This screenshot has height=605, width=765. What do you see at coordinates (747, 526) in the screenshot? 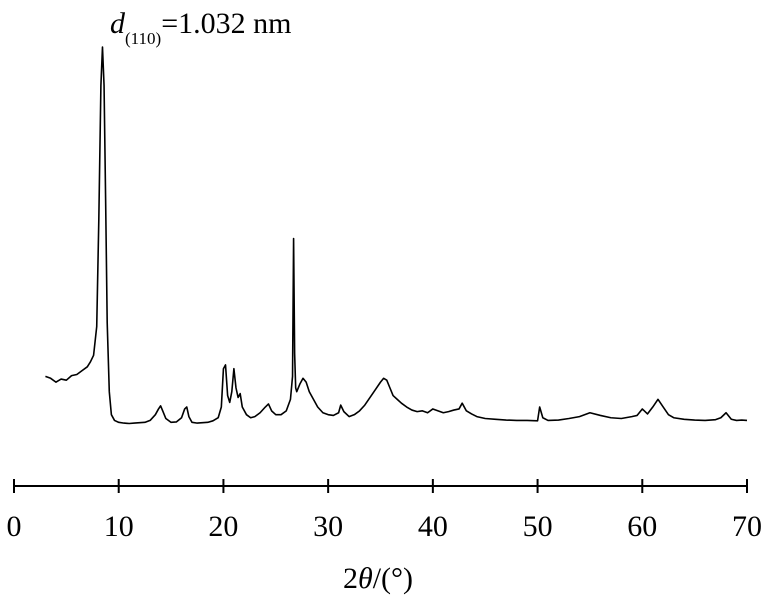
I see `x-tick-label-70: 70` at bounding box center [747, 526].